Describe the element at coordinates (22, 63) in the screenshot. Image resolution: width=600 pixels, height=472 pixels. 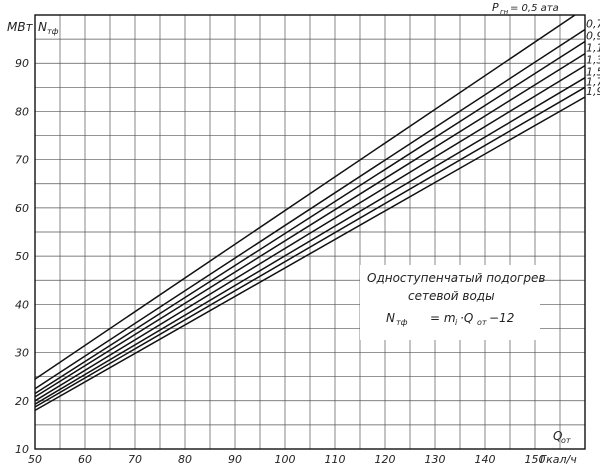
I see `y-tick-label: 90` at that location.